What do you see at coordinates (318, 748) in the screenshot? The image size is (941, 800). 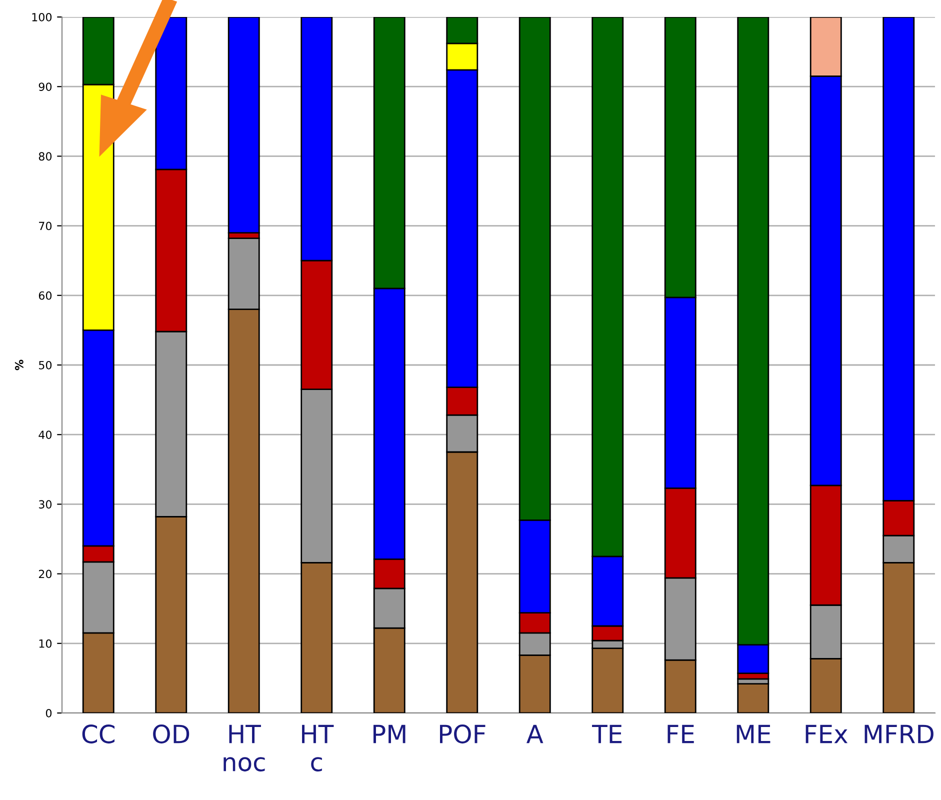 I see `x-tick-label: HT c` at bounding box center [318, 748].